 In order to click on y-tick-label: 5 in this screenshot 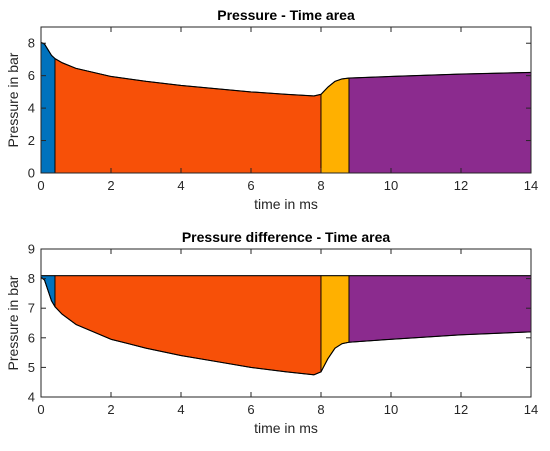, I will do `click(31, 367)`.